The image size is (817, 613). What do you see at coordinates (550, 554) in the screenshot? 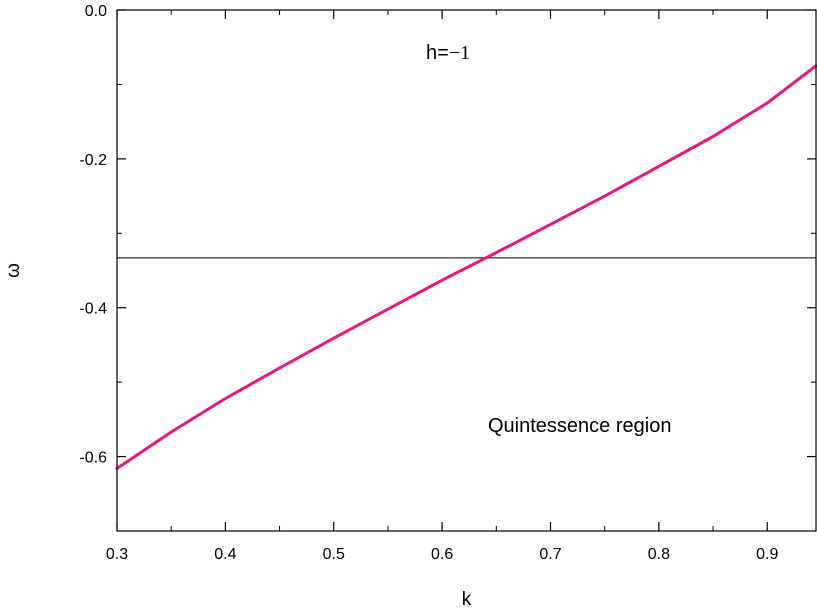
I see `x-tick-label: 0.7` at bounding box center [550, 554].